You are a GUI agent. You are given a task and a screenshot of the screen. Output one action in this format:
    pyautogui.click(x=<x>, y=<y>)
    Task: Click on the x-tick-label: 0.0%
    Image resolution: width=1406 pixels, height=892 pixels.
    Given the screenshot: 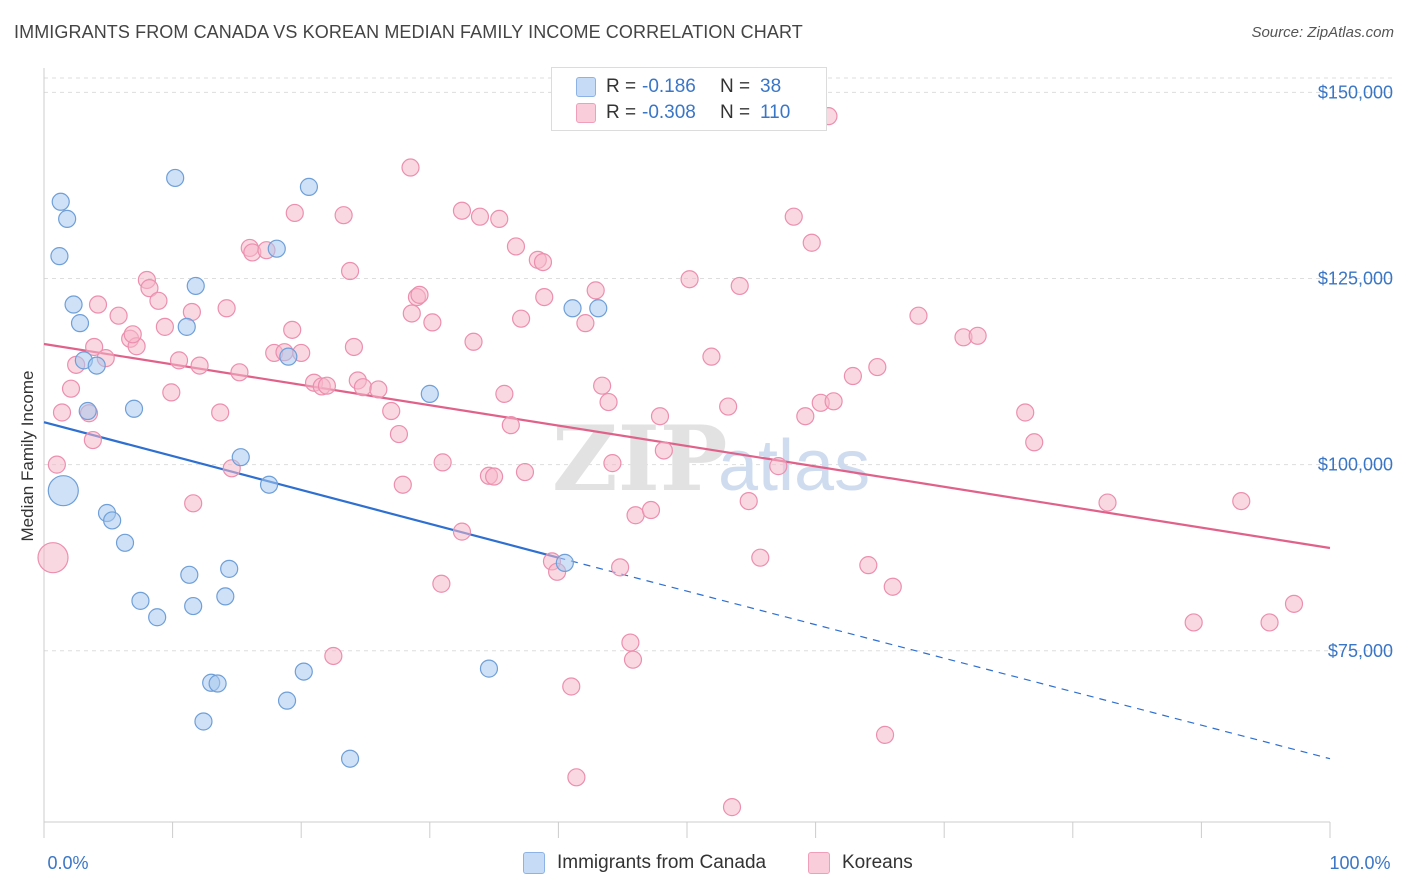 What is the action you would take?
    pyautogui.click(x=67, y=863)
    